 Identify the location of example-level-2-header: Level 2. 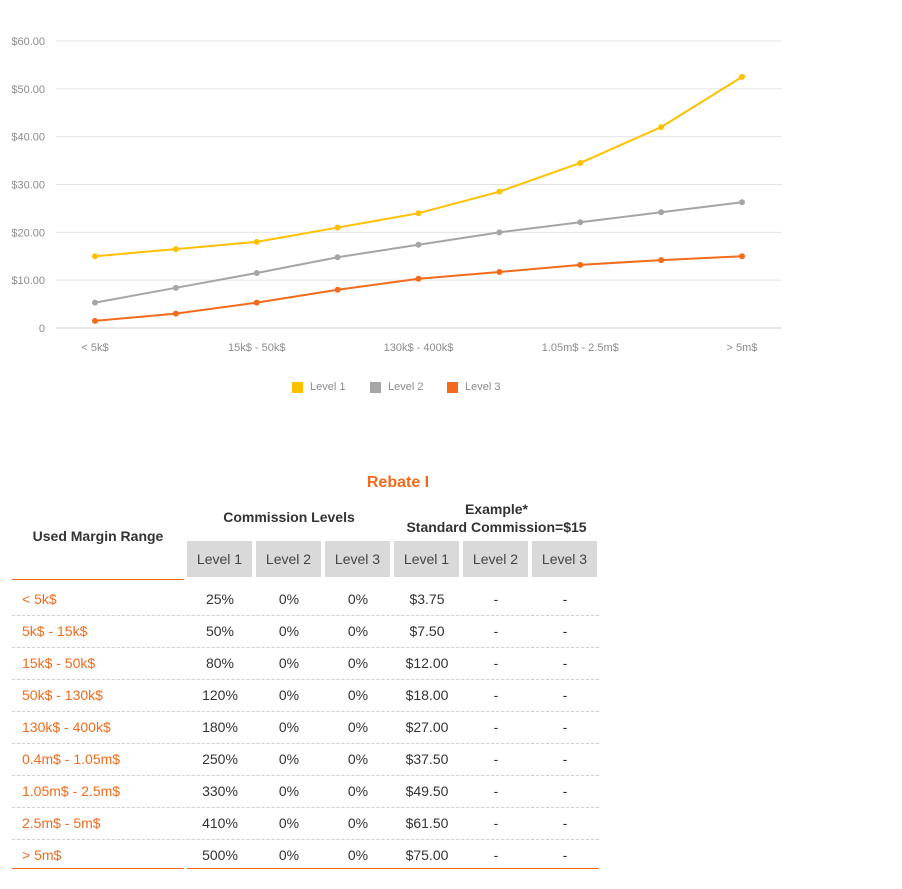
(495, 559).